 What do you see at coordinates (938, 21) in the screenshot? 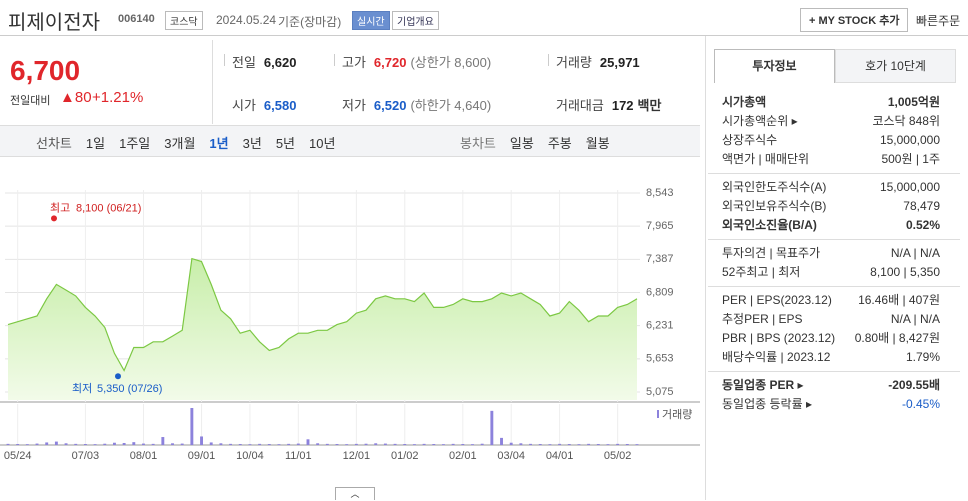
I see `quick-order: 빠른주문` at bounding box center [938, 21].